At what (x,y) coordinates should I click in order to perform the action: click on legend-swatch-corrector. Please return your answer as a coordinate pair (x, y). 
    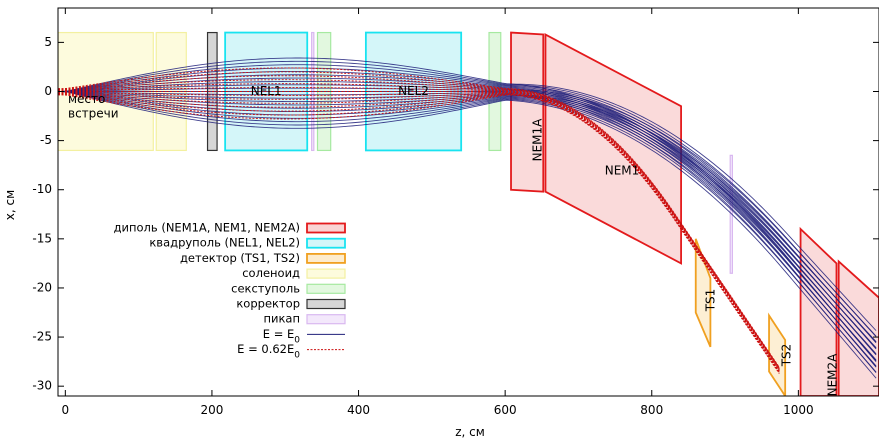
    Looking at the image, I should click on (326, 304).